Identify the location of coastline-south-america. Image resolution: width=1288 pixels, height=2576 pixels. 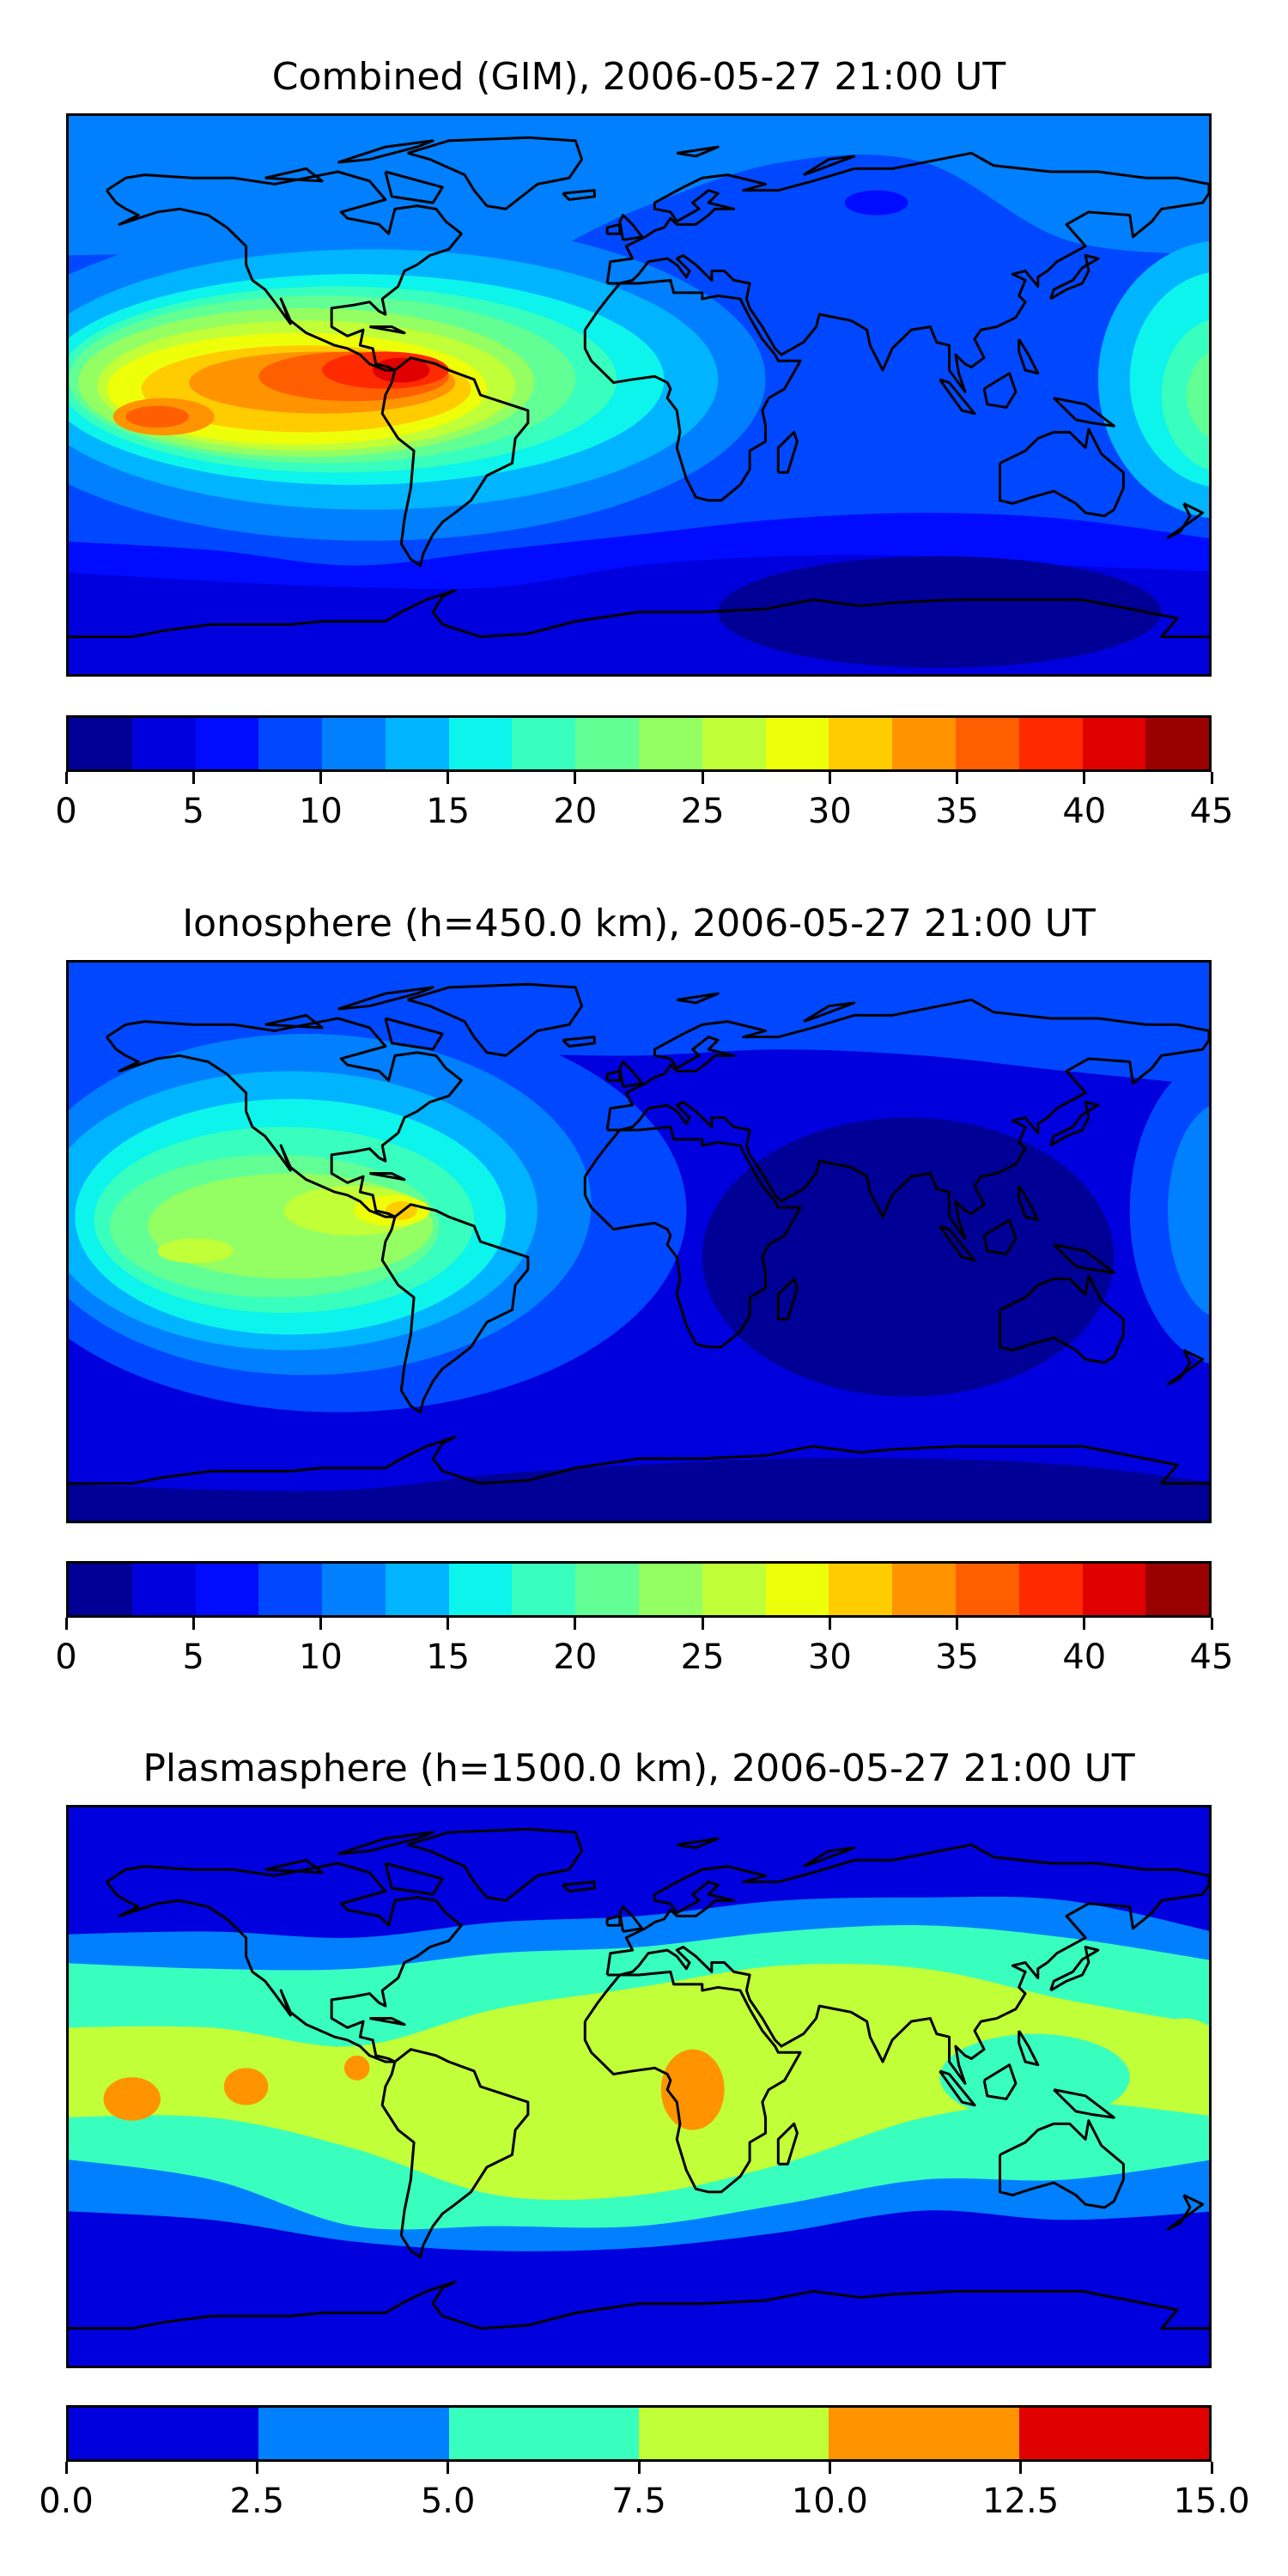
(455, 1309).